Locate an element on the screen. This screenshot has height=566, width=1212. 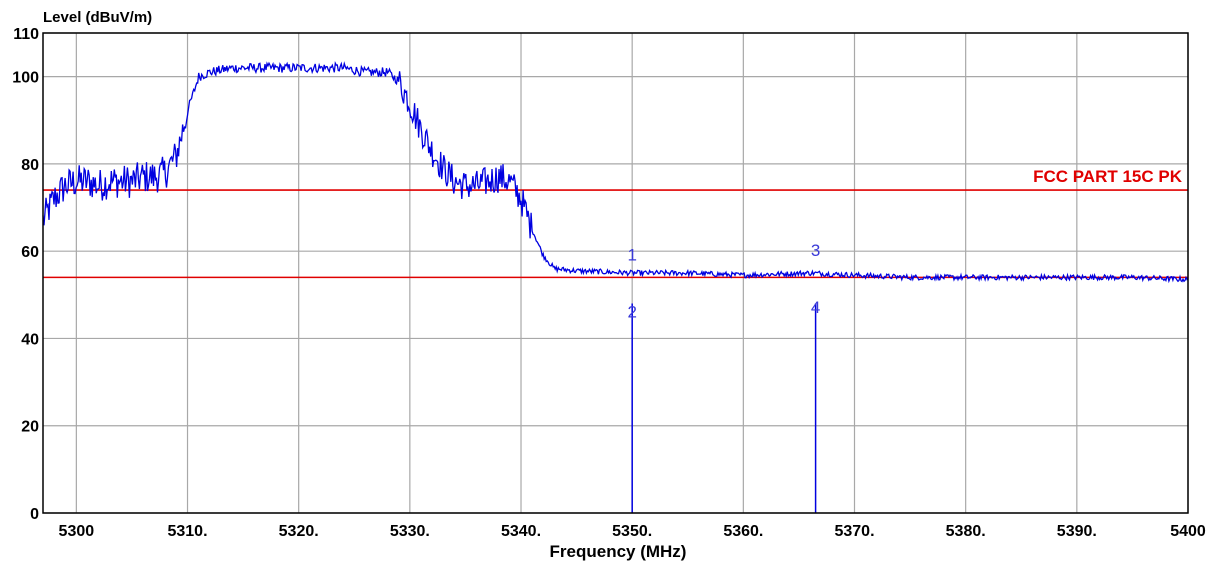
y-tick-label: 40 is located at coordinates (30, 339).